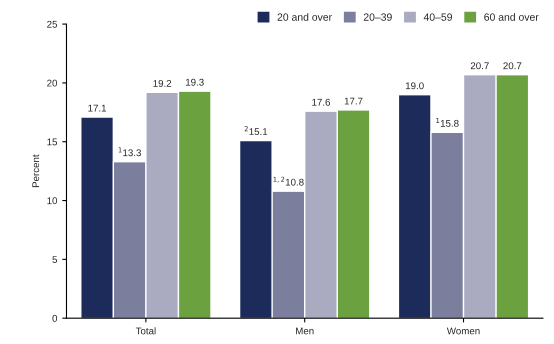 This screenshot has height=344, width=554. What do you see at coordinates (129, 151) in the screenshot?
I see `data-label: $^{1}$13.3` at bounding box center [129, 151].